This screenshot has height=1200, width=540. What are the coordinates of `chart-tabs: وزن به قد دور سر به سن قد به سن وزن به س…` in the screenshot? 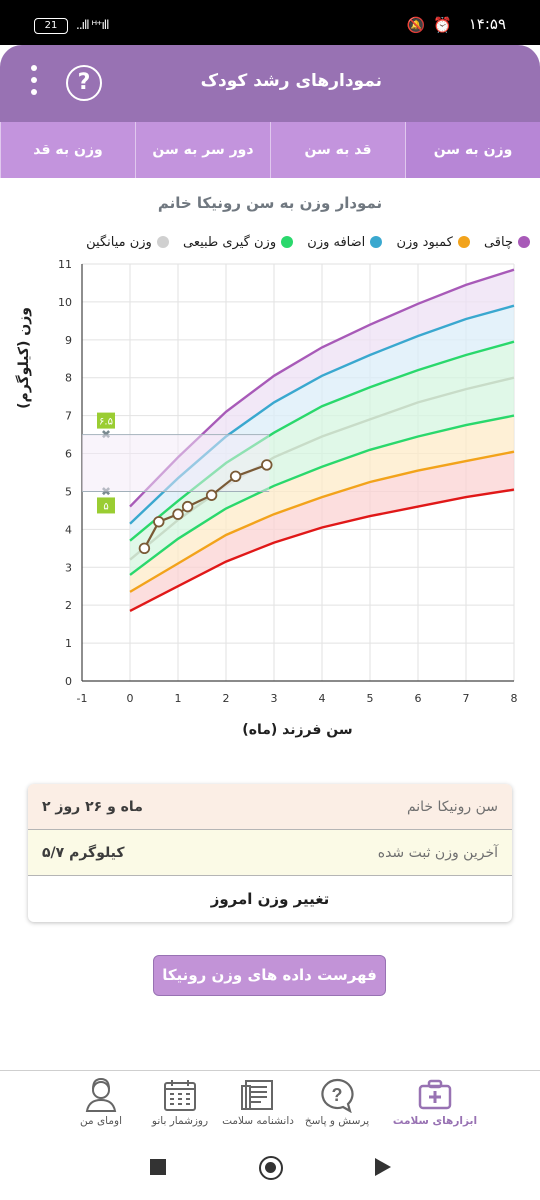 It's located at (270, 150).